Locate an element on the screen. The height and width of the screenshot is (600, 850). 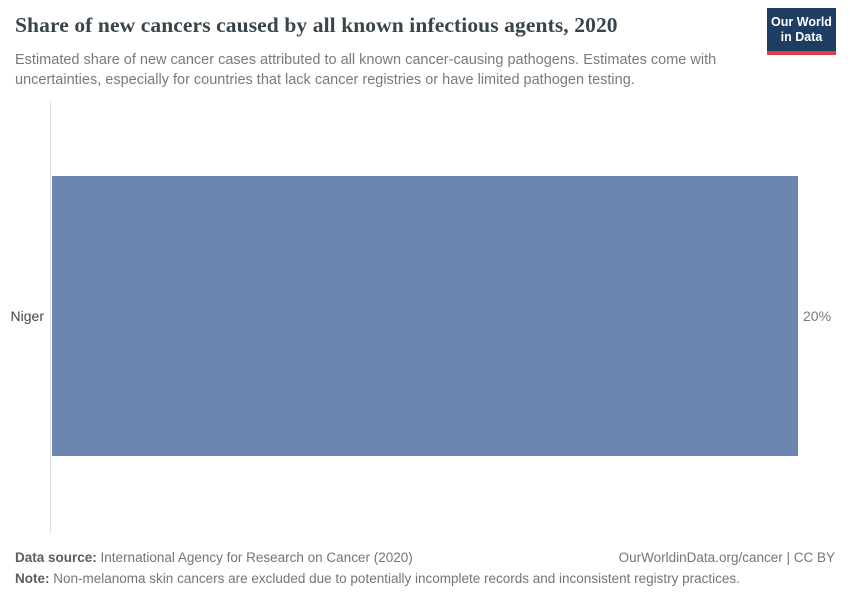
owid-logo: Our World in Data is located at coordinates (801, 31).